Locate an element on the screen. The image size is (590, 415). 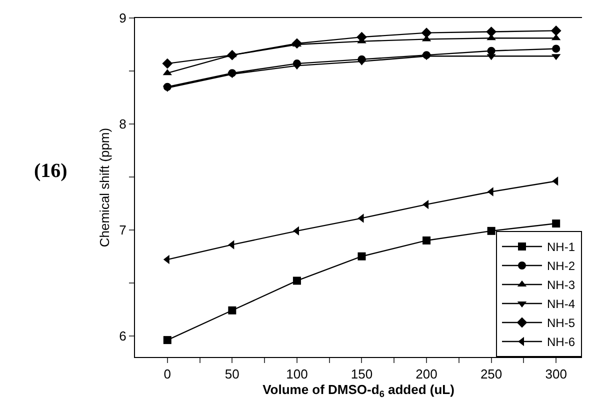
legend-label: NH-5 is located at coordinates (561, 323).